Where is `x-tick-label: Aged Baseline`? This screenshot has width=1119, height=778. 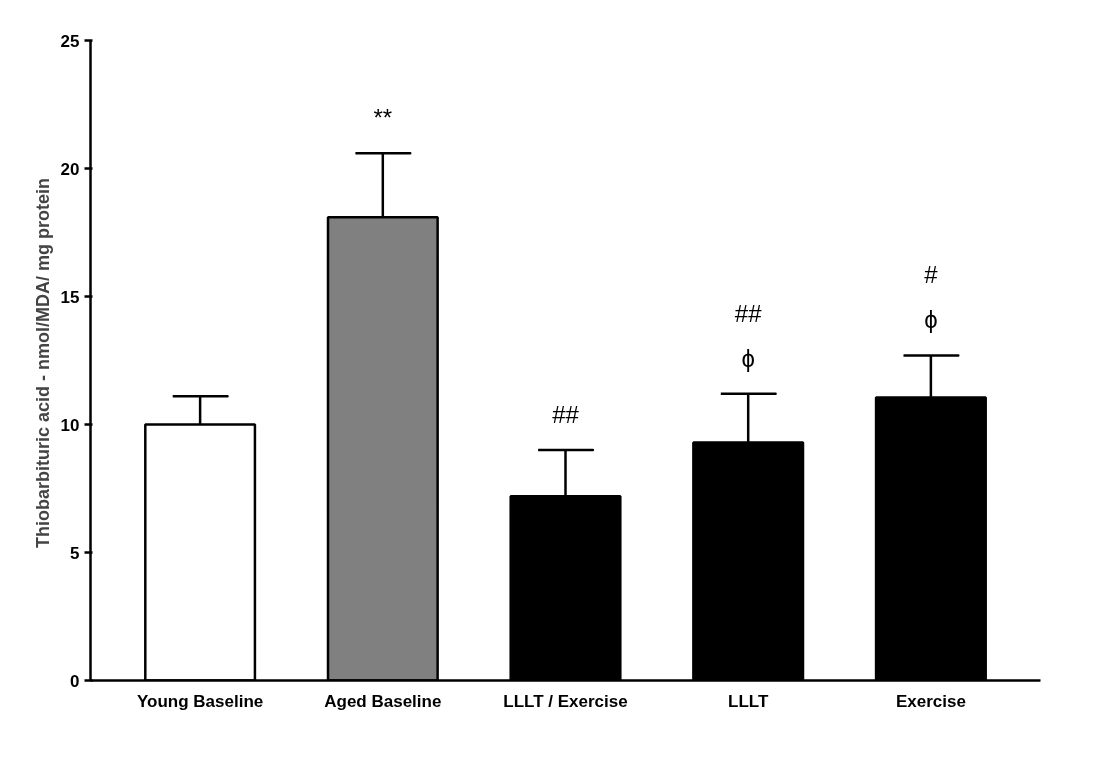 x-tick-label: Aged Baseline is located at coordinates (383, 701).